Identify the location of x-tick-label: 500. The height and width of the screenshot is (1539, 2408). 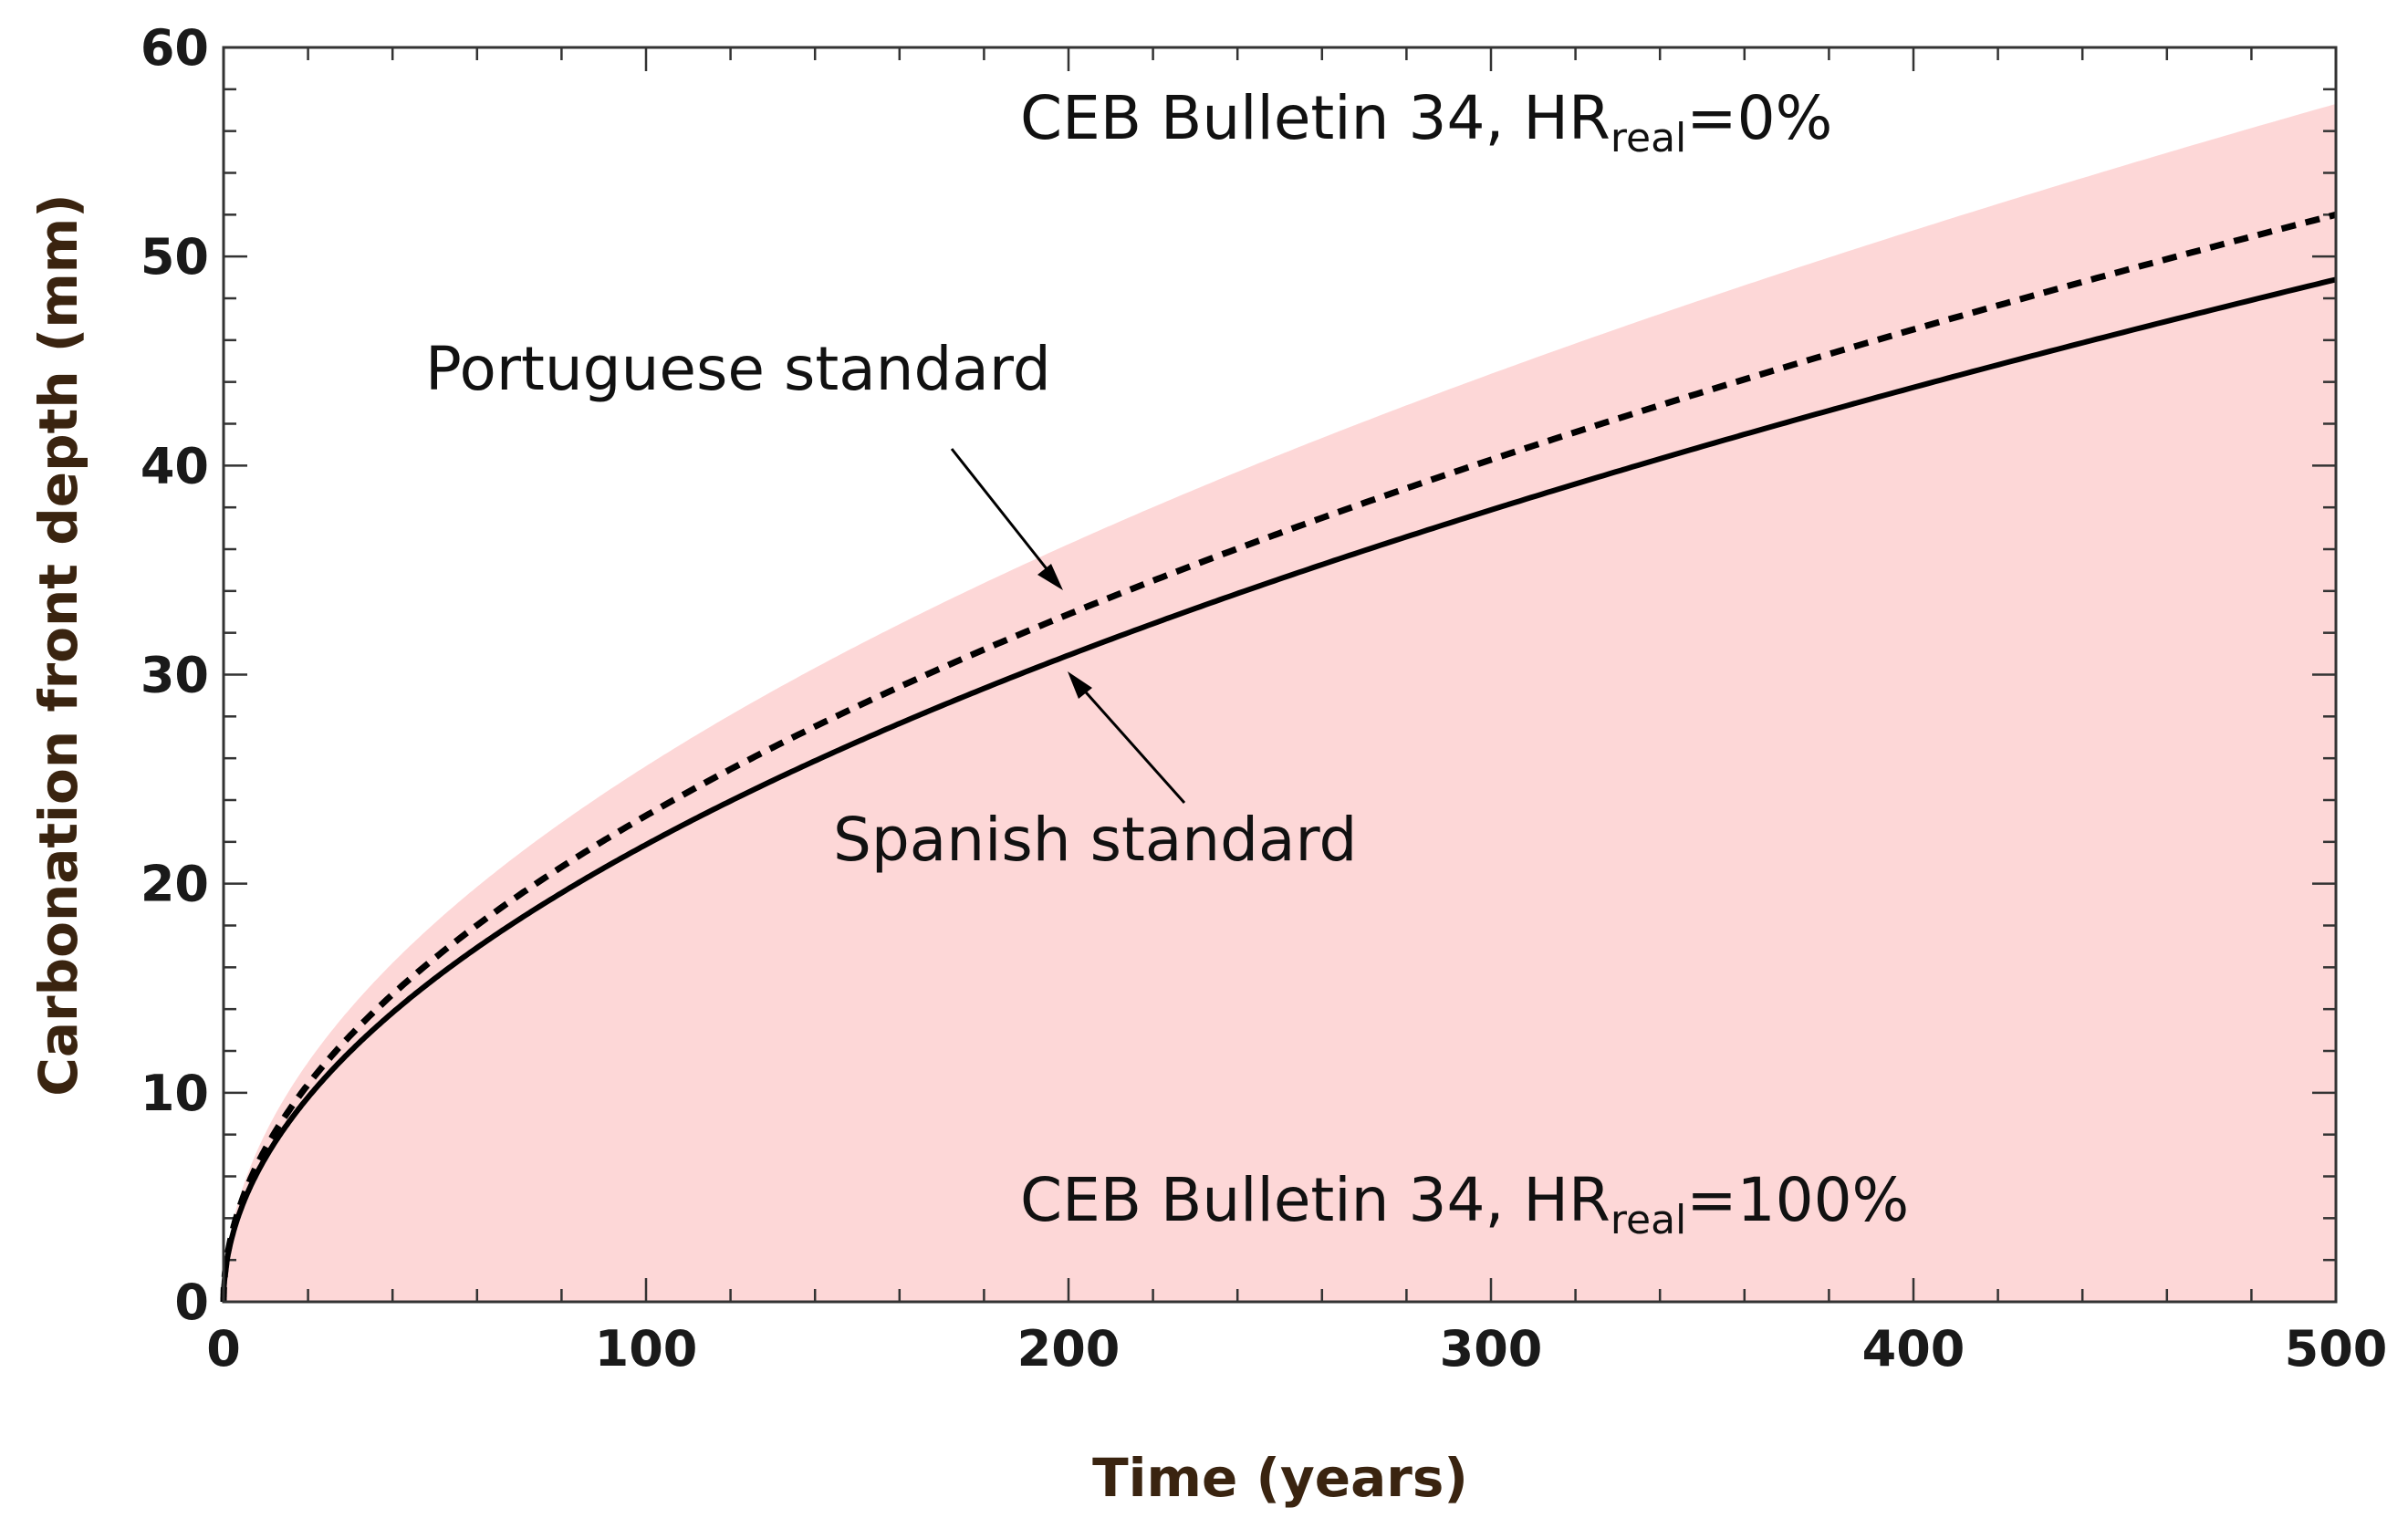
(2336, 1349).